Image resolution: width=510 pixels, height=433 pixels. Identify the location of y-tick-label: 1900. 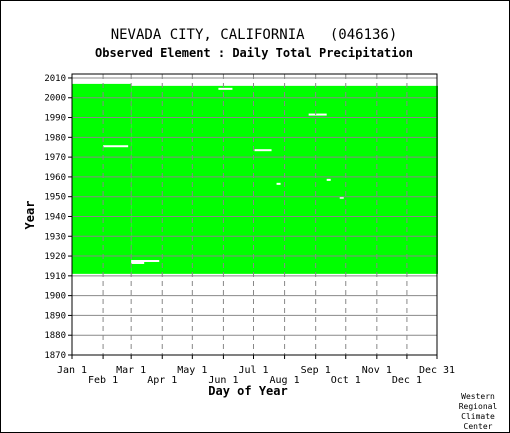
(55, 297).